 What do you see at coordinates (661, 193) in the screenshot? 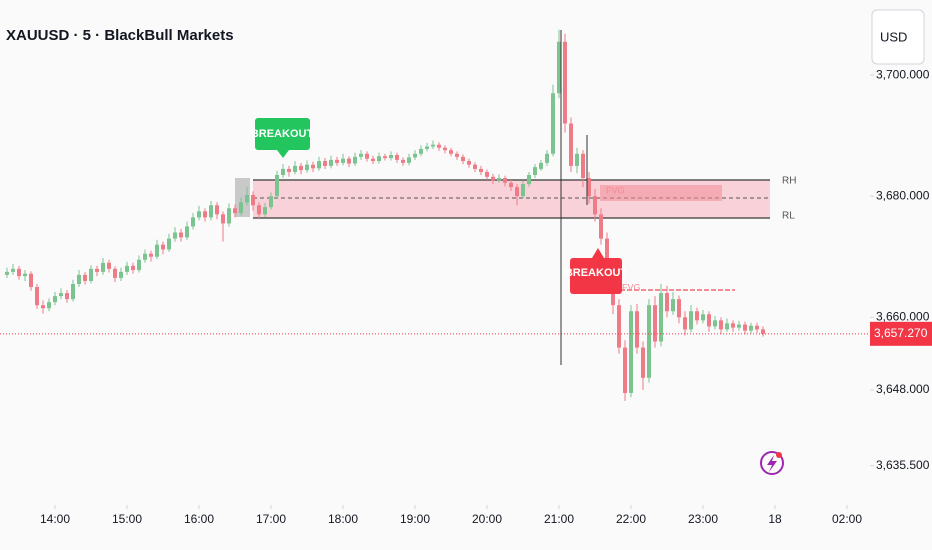
I see `fvg-box` at bounding box center [661, 193].